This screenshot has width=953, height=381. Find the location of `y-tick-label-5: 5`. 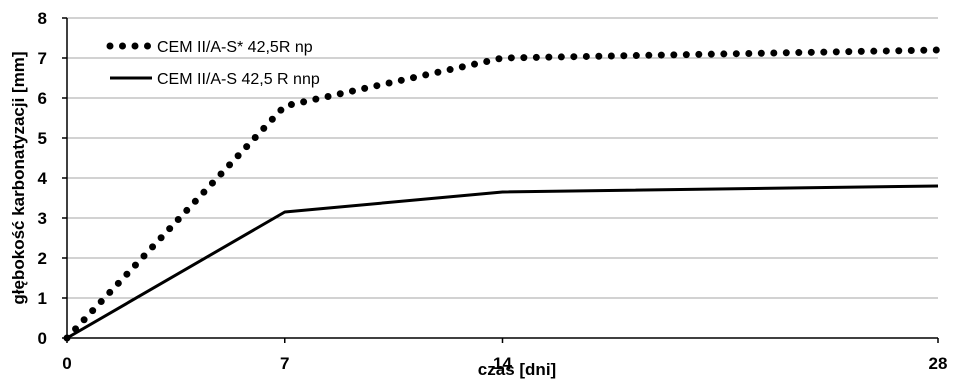

y-tick-label-5: 5 is located at coordinates (42, 138).